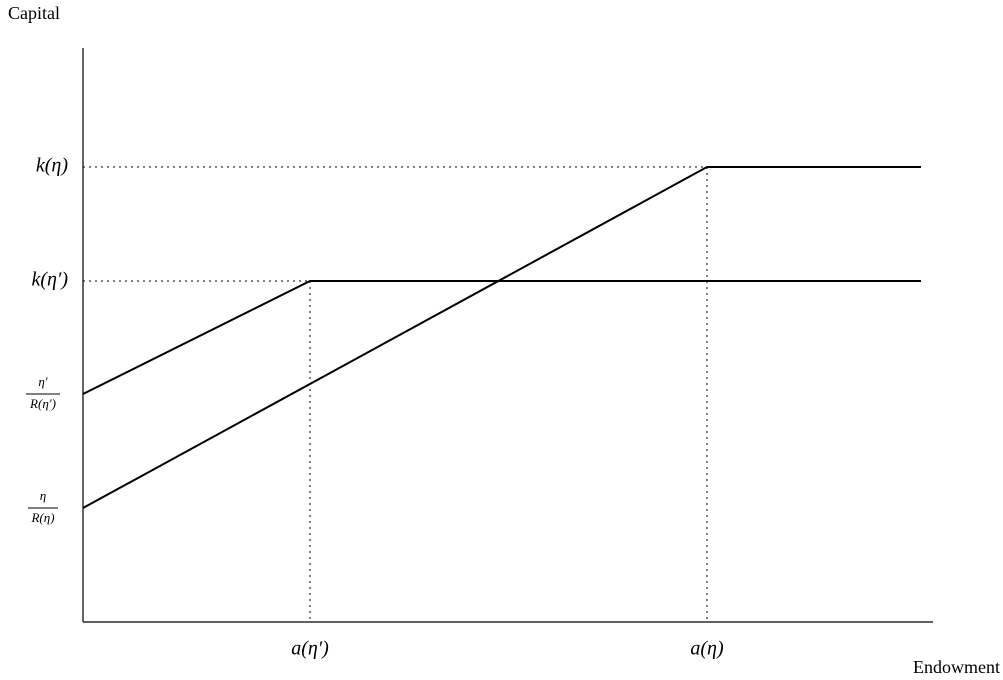 The width and height of the screenshot is (1003, 680). What do you see at coordinates (42, 381) in the screenshot?
I see `fraction-numerator: η′` at bounding box center [42, 381].